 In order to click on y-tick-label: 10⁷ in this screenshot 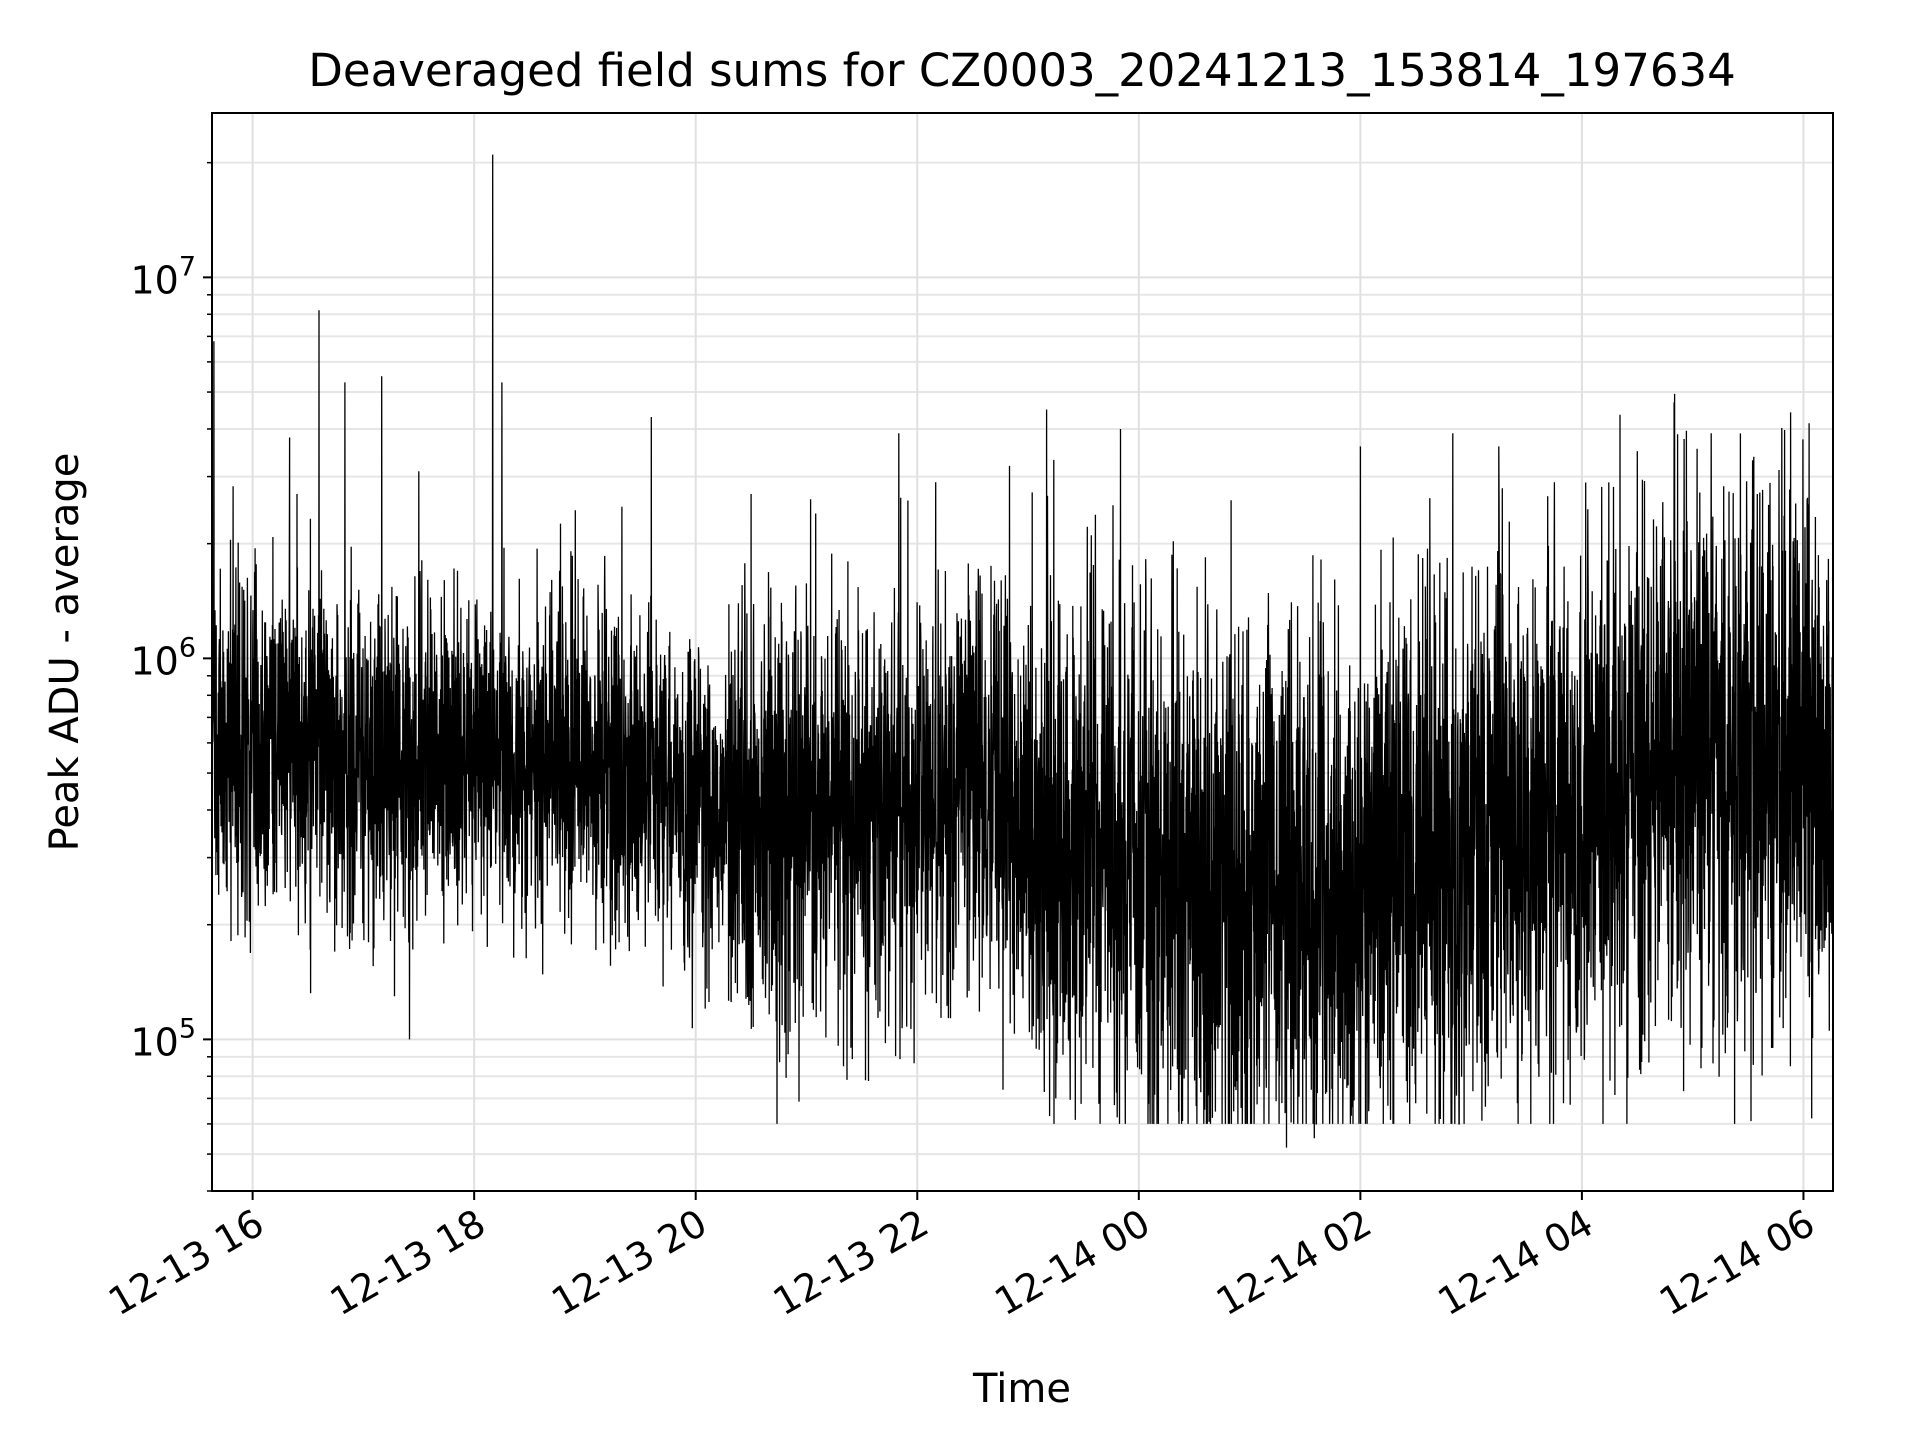, I will do `click(163, 276)`.